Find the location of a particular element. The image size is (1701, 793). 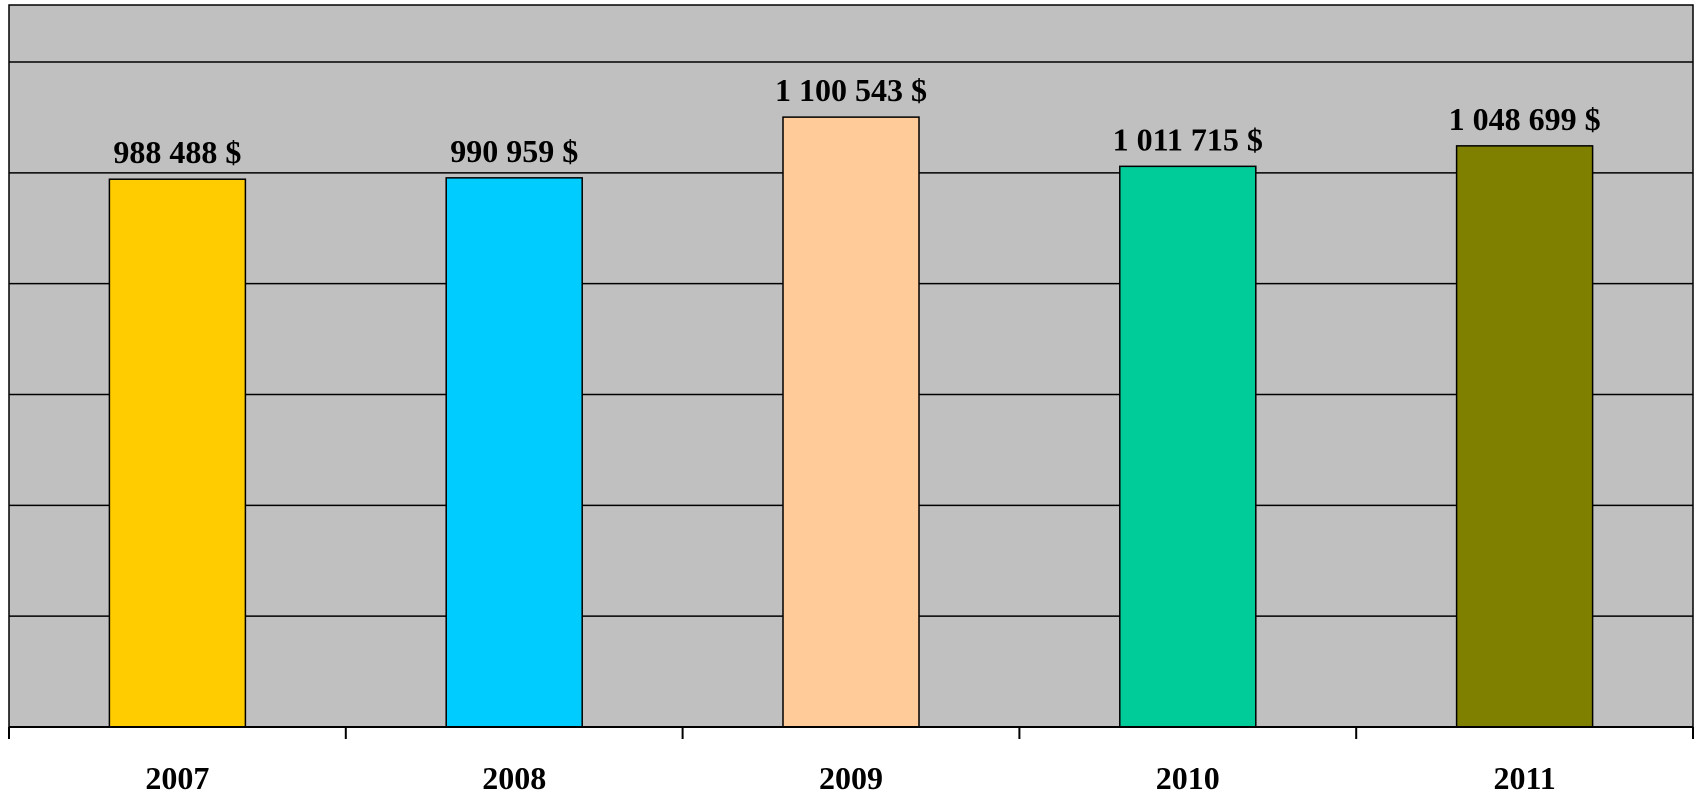

x-tick-label-2010: 2010 is located at coordinates (1188, 776).